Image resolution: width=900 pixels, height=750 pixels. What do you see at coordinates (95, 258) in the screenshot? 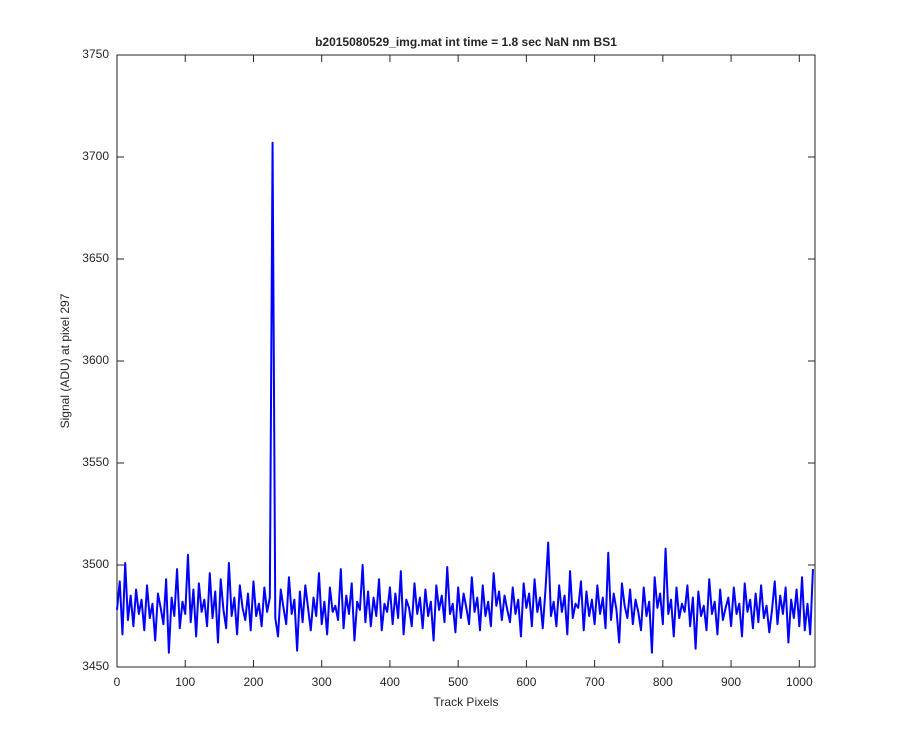
I see `y-tick-label: 3650` at bounding box center [95, 258].